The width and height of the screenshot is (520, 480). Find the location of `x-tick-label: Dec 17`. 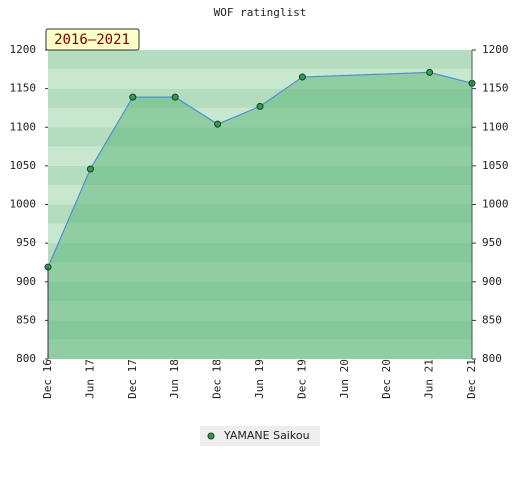

x-tick-label: Dec 17 is located at coordinates (132, 379).